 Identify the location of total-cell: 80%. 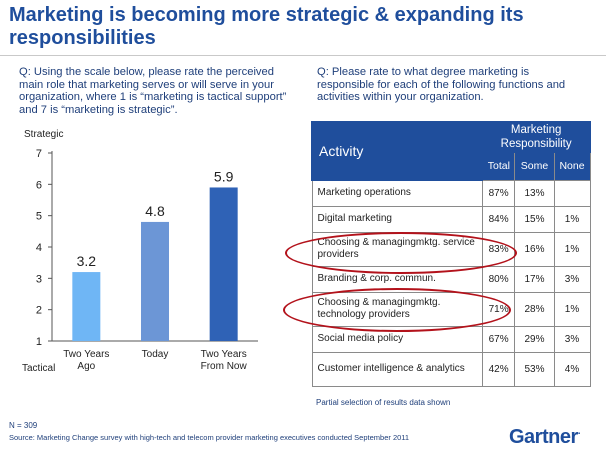
(498, 279).